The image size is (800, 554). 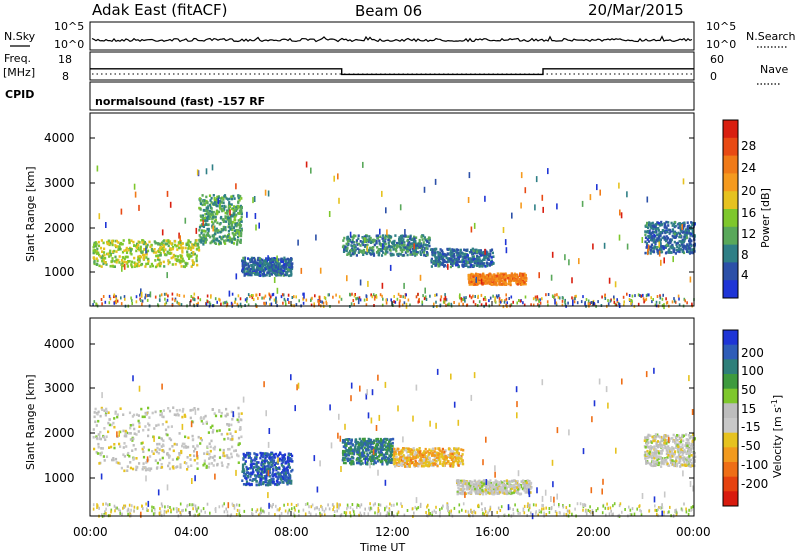 What do you see at coordinates (19, 72) in the screenshot?
I see `freq-label-line2: [MHz]` at bounding box center [19, 72].